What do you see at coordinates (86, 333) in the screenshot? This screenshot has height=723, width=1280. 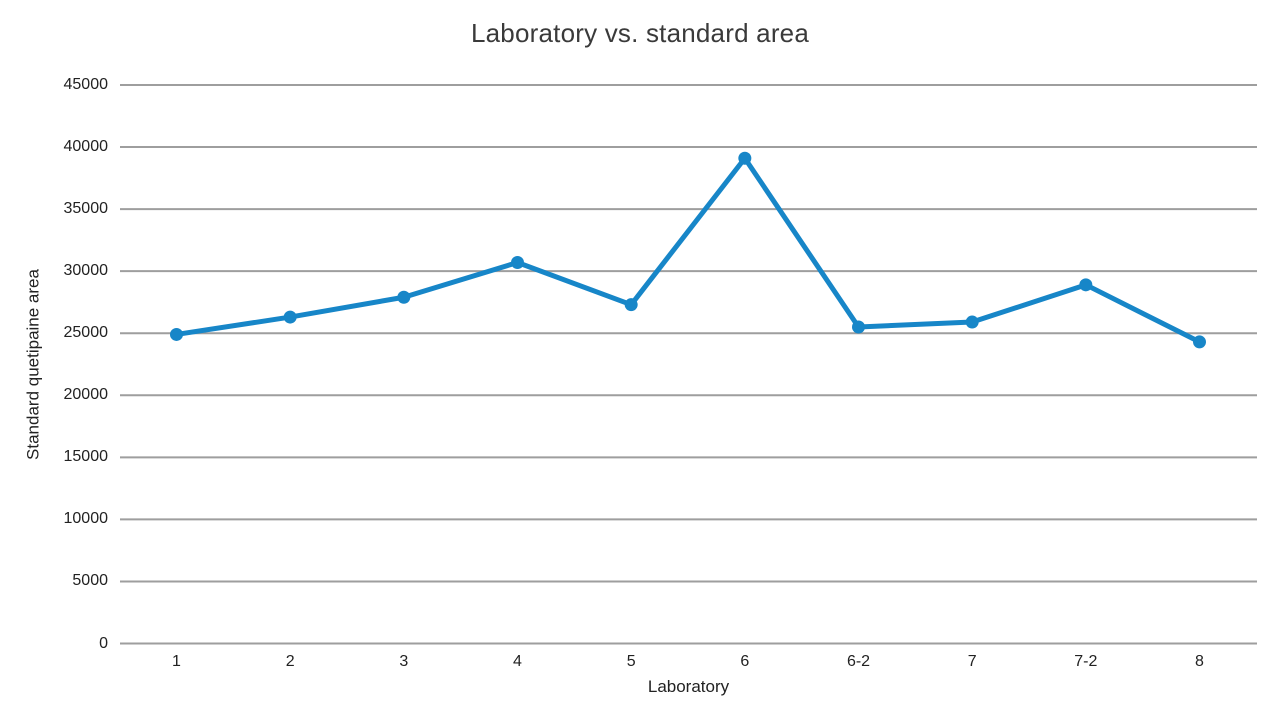 I see `y-tick-label: 25000` at bounding box center [86, 333].